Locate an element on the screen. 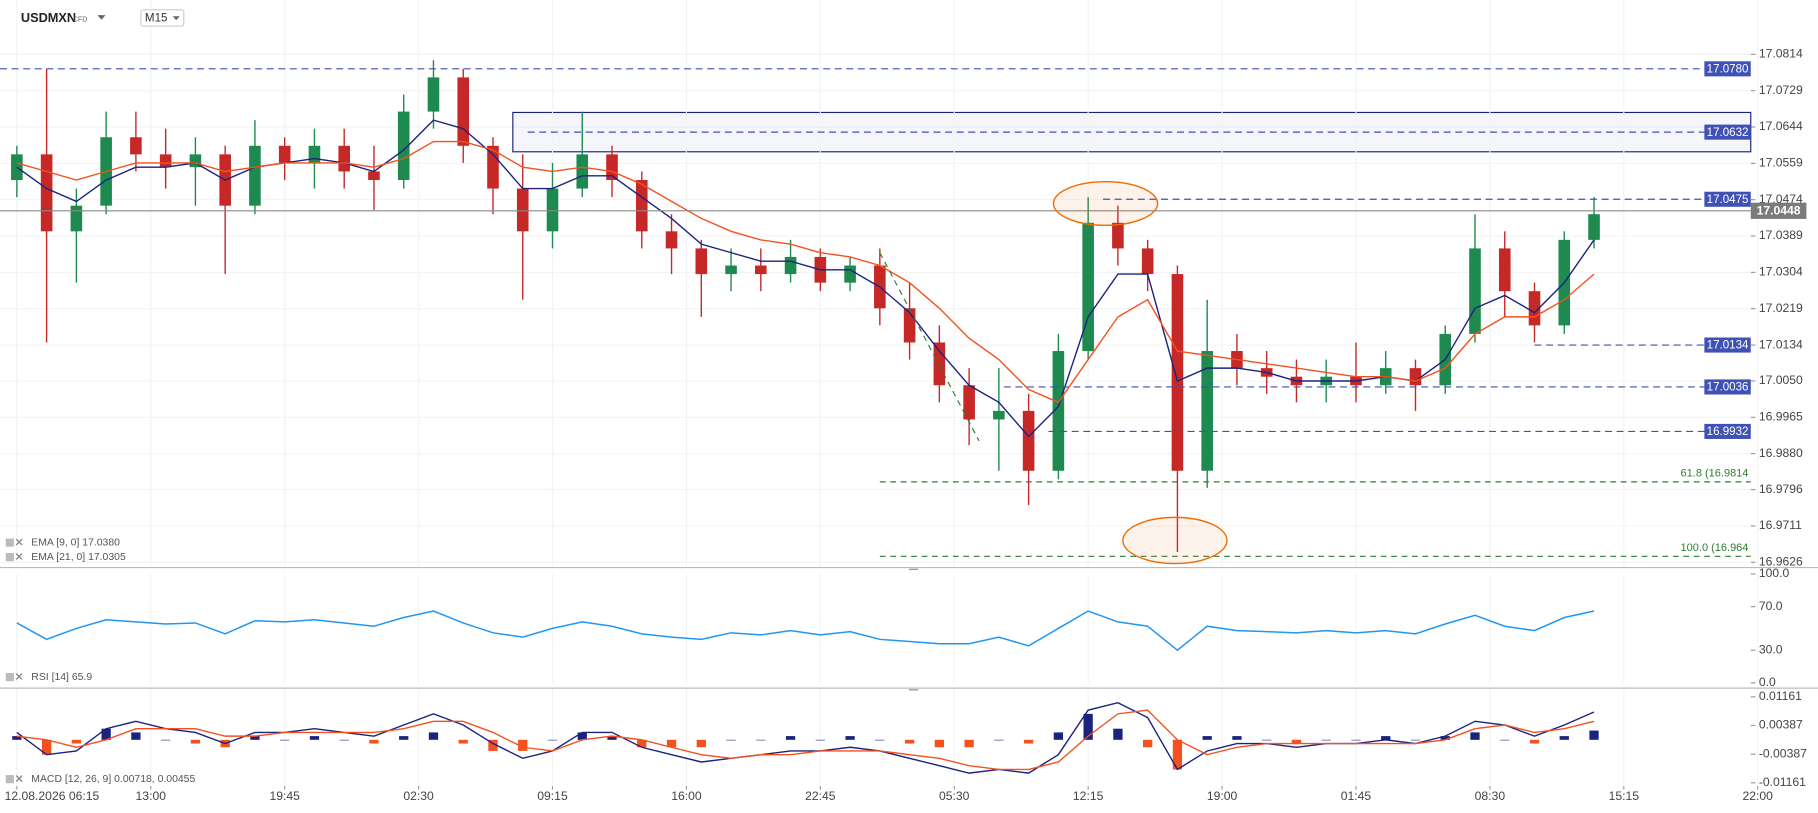  x-tick-label: 09:15 is located at coordinates (552, 796).